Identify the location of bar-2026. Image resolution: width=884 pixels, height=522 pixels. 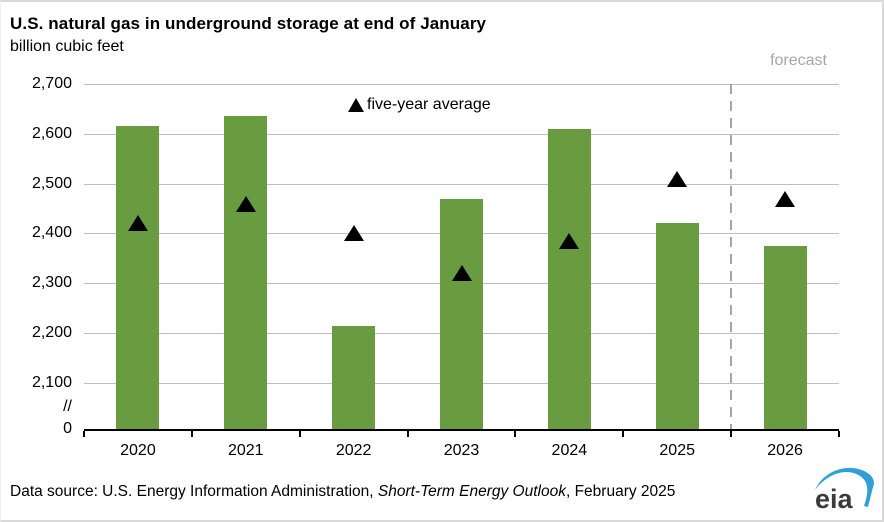
(785, 337).